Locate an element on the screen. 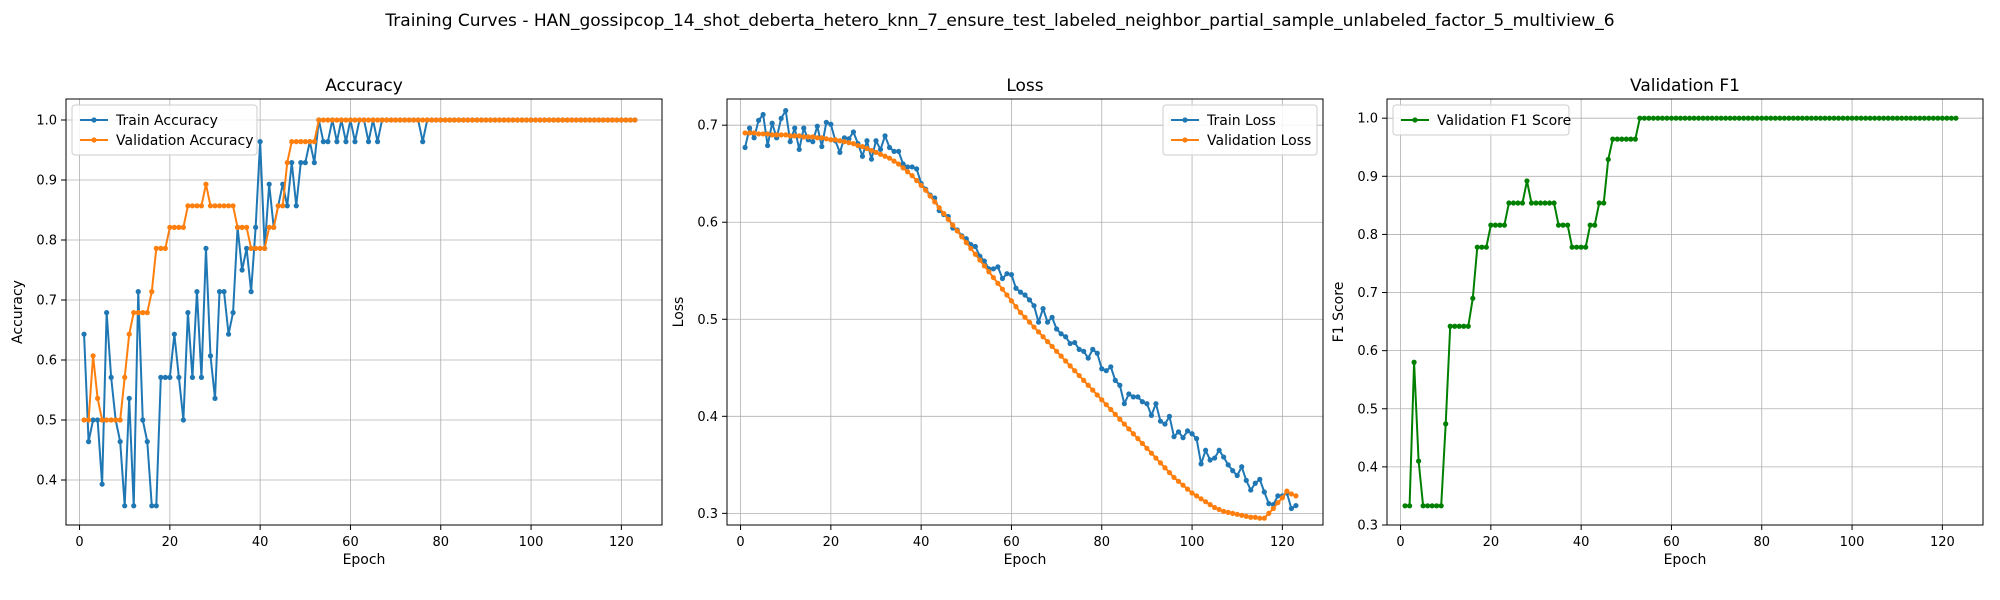 The width and height of the screenshot is (2000, 600). legend-entry: Train Loss is located at coordinates (1241, 121).